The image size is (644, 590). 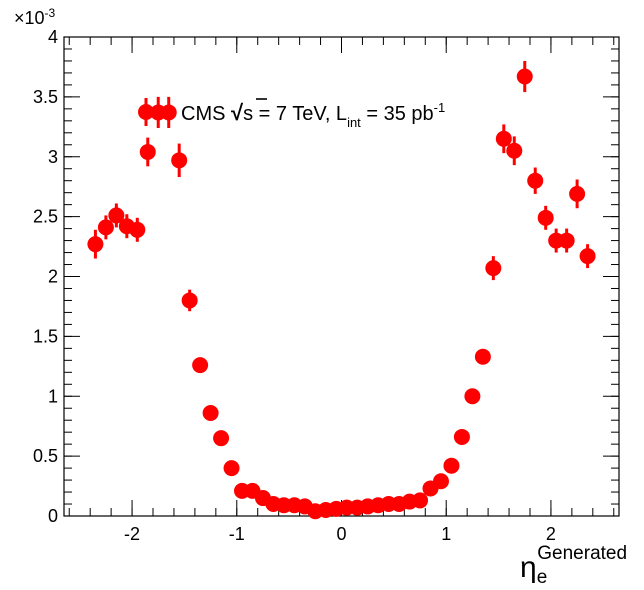 I want to click on x-tick-label: 0, so click(x=341, y=534).